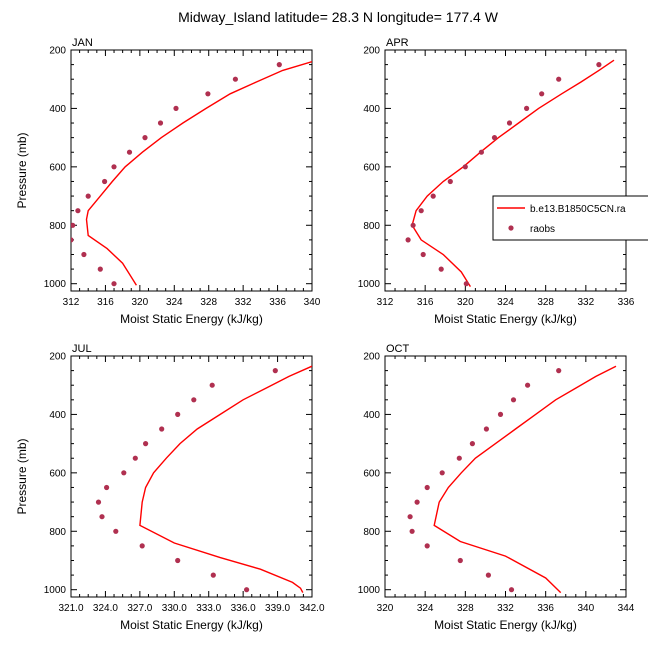 The height and width of the screenshot is (648, 648). I want to click on x-tick-label: 327.0, so click(139, 608).